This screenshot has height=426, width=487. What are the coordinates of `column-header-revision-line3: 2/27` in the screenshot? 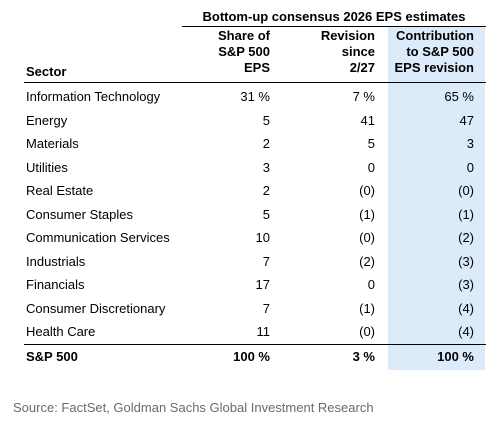 It's located at (362, 67).